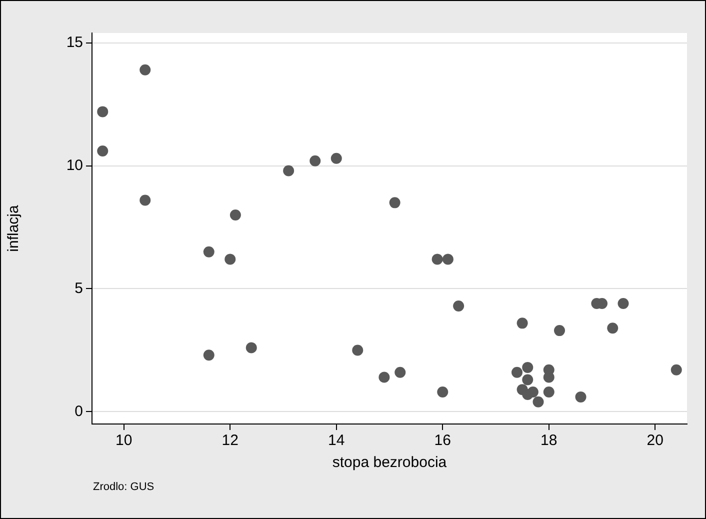  Describe the element at coordinates (74, 42) in the screenshot. I see `y-tick-label: 15` at that location.